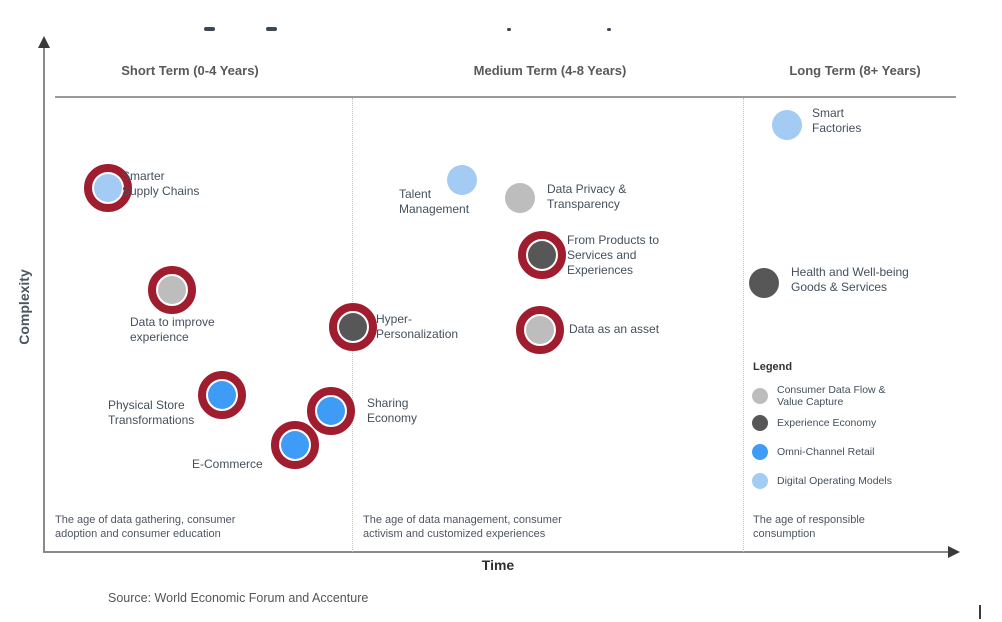 Image resolution: width=1002 pixels, height=622 pixels. What do you see at coordinates (151, 412) in the screenshot?
I see `physical-store-transformations-label: Physical Store Transformations` at bounding box center [151, 412].